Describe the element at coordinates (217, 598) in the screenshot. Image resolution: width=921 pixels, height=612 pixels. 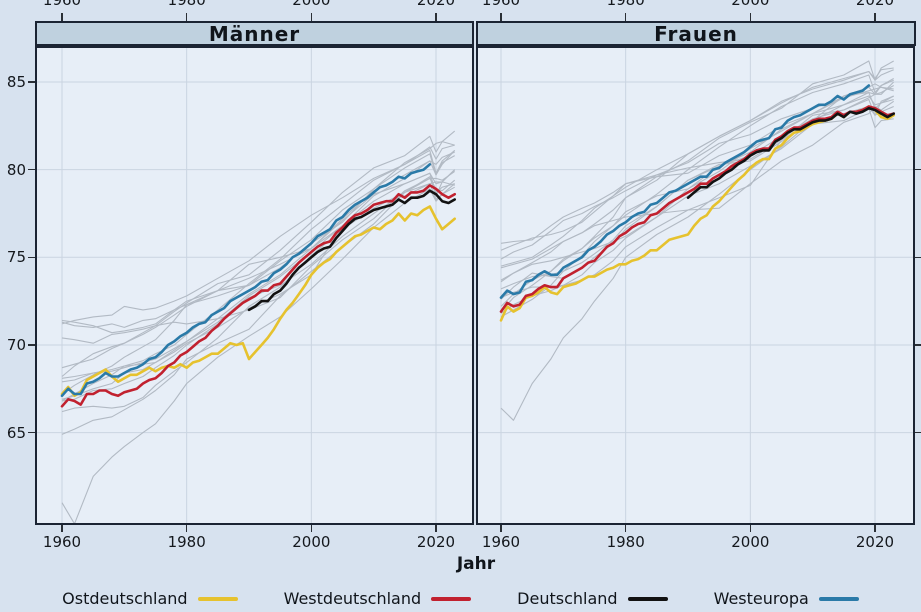
I see `legend-swatch-ostdeutschland` at that location.